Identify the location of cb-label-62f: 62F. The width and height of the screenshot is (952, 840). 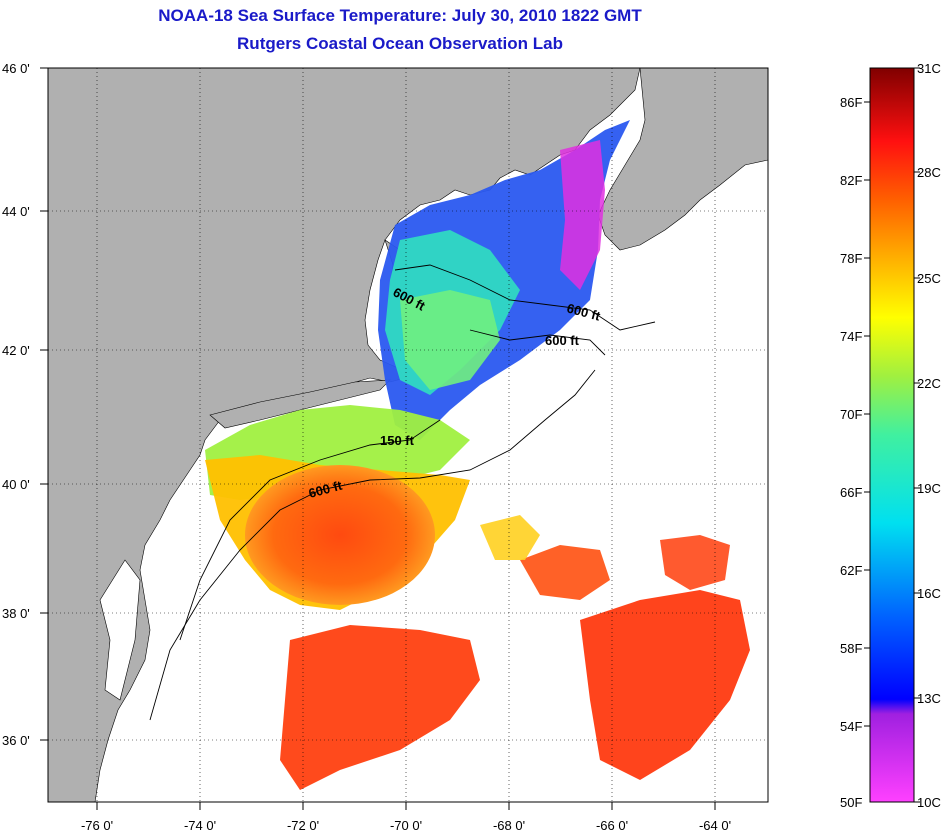
(851, 570).